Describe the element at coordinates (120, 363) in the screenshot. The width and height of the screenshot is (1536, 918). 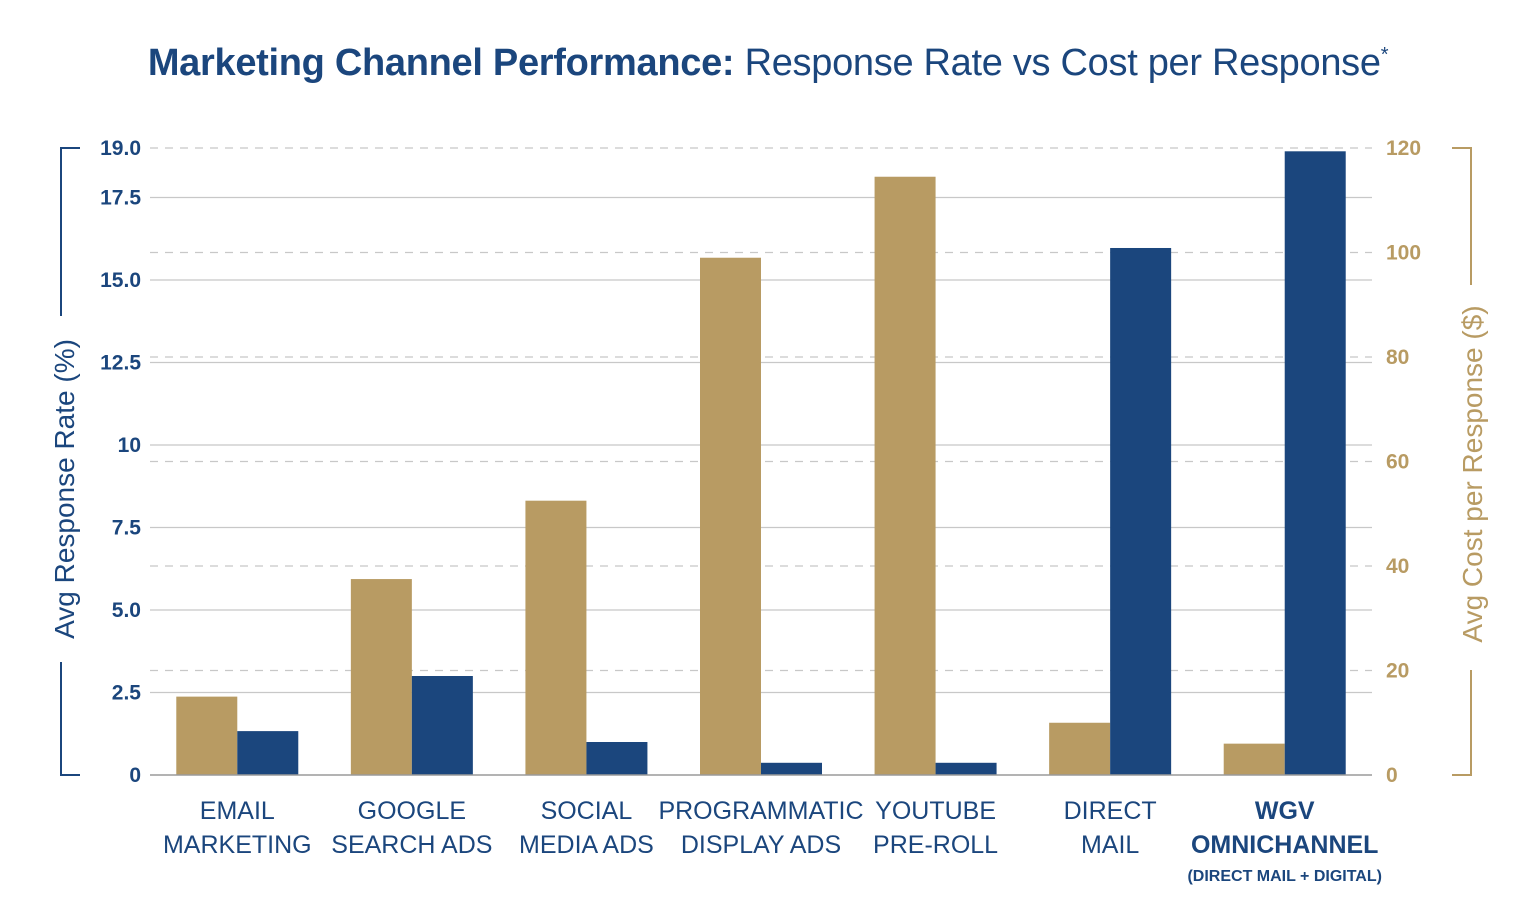
I see `left-tick-label: 12.5` at that location.